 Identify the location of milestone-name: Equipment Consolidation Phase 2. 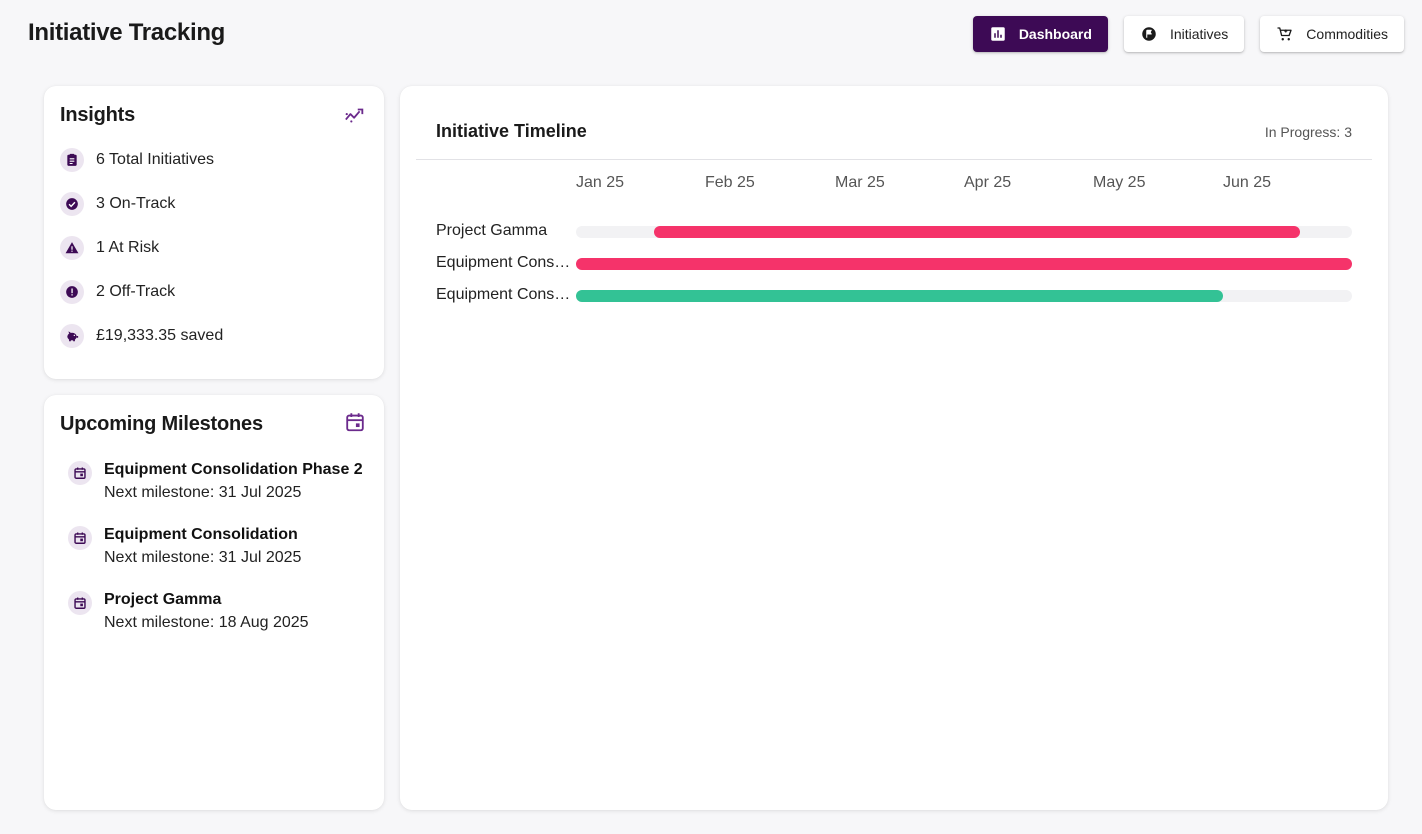
(233, 469).